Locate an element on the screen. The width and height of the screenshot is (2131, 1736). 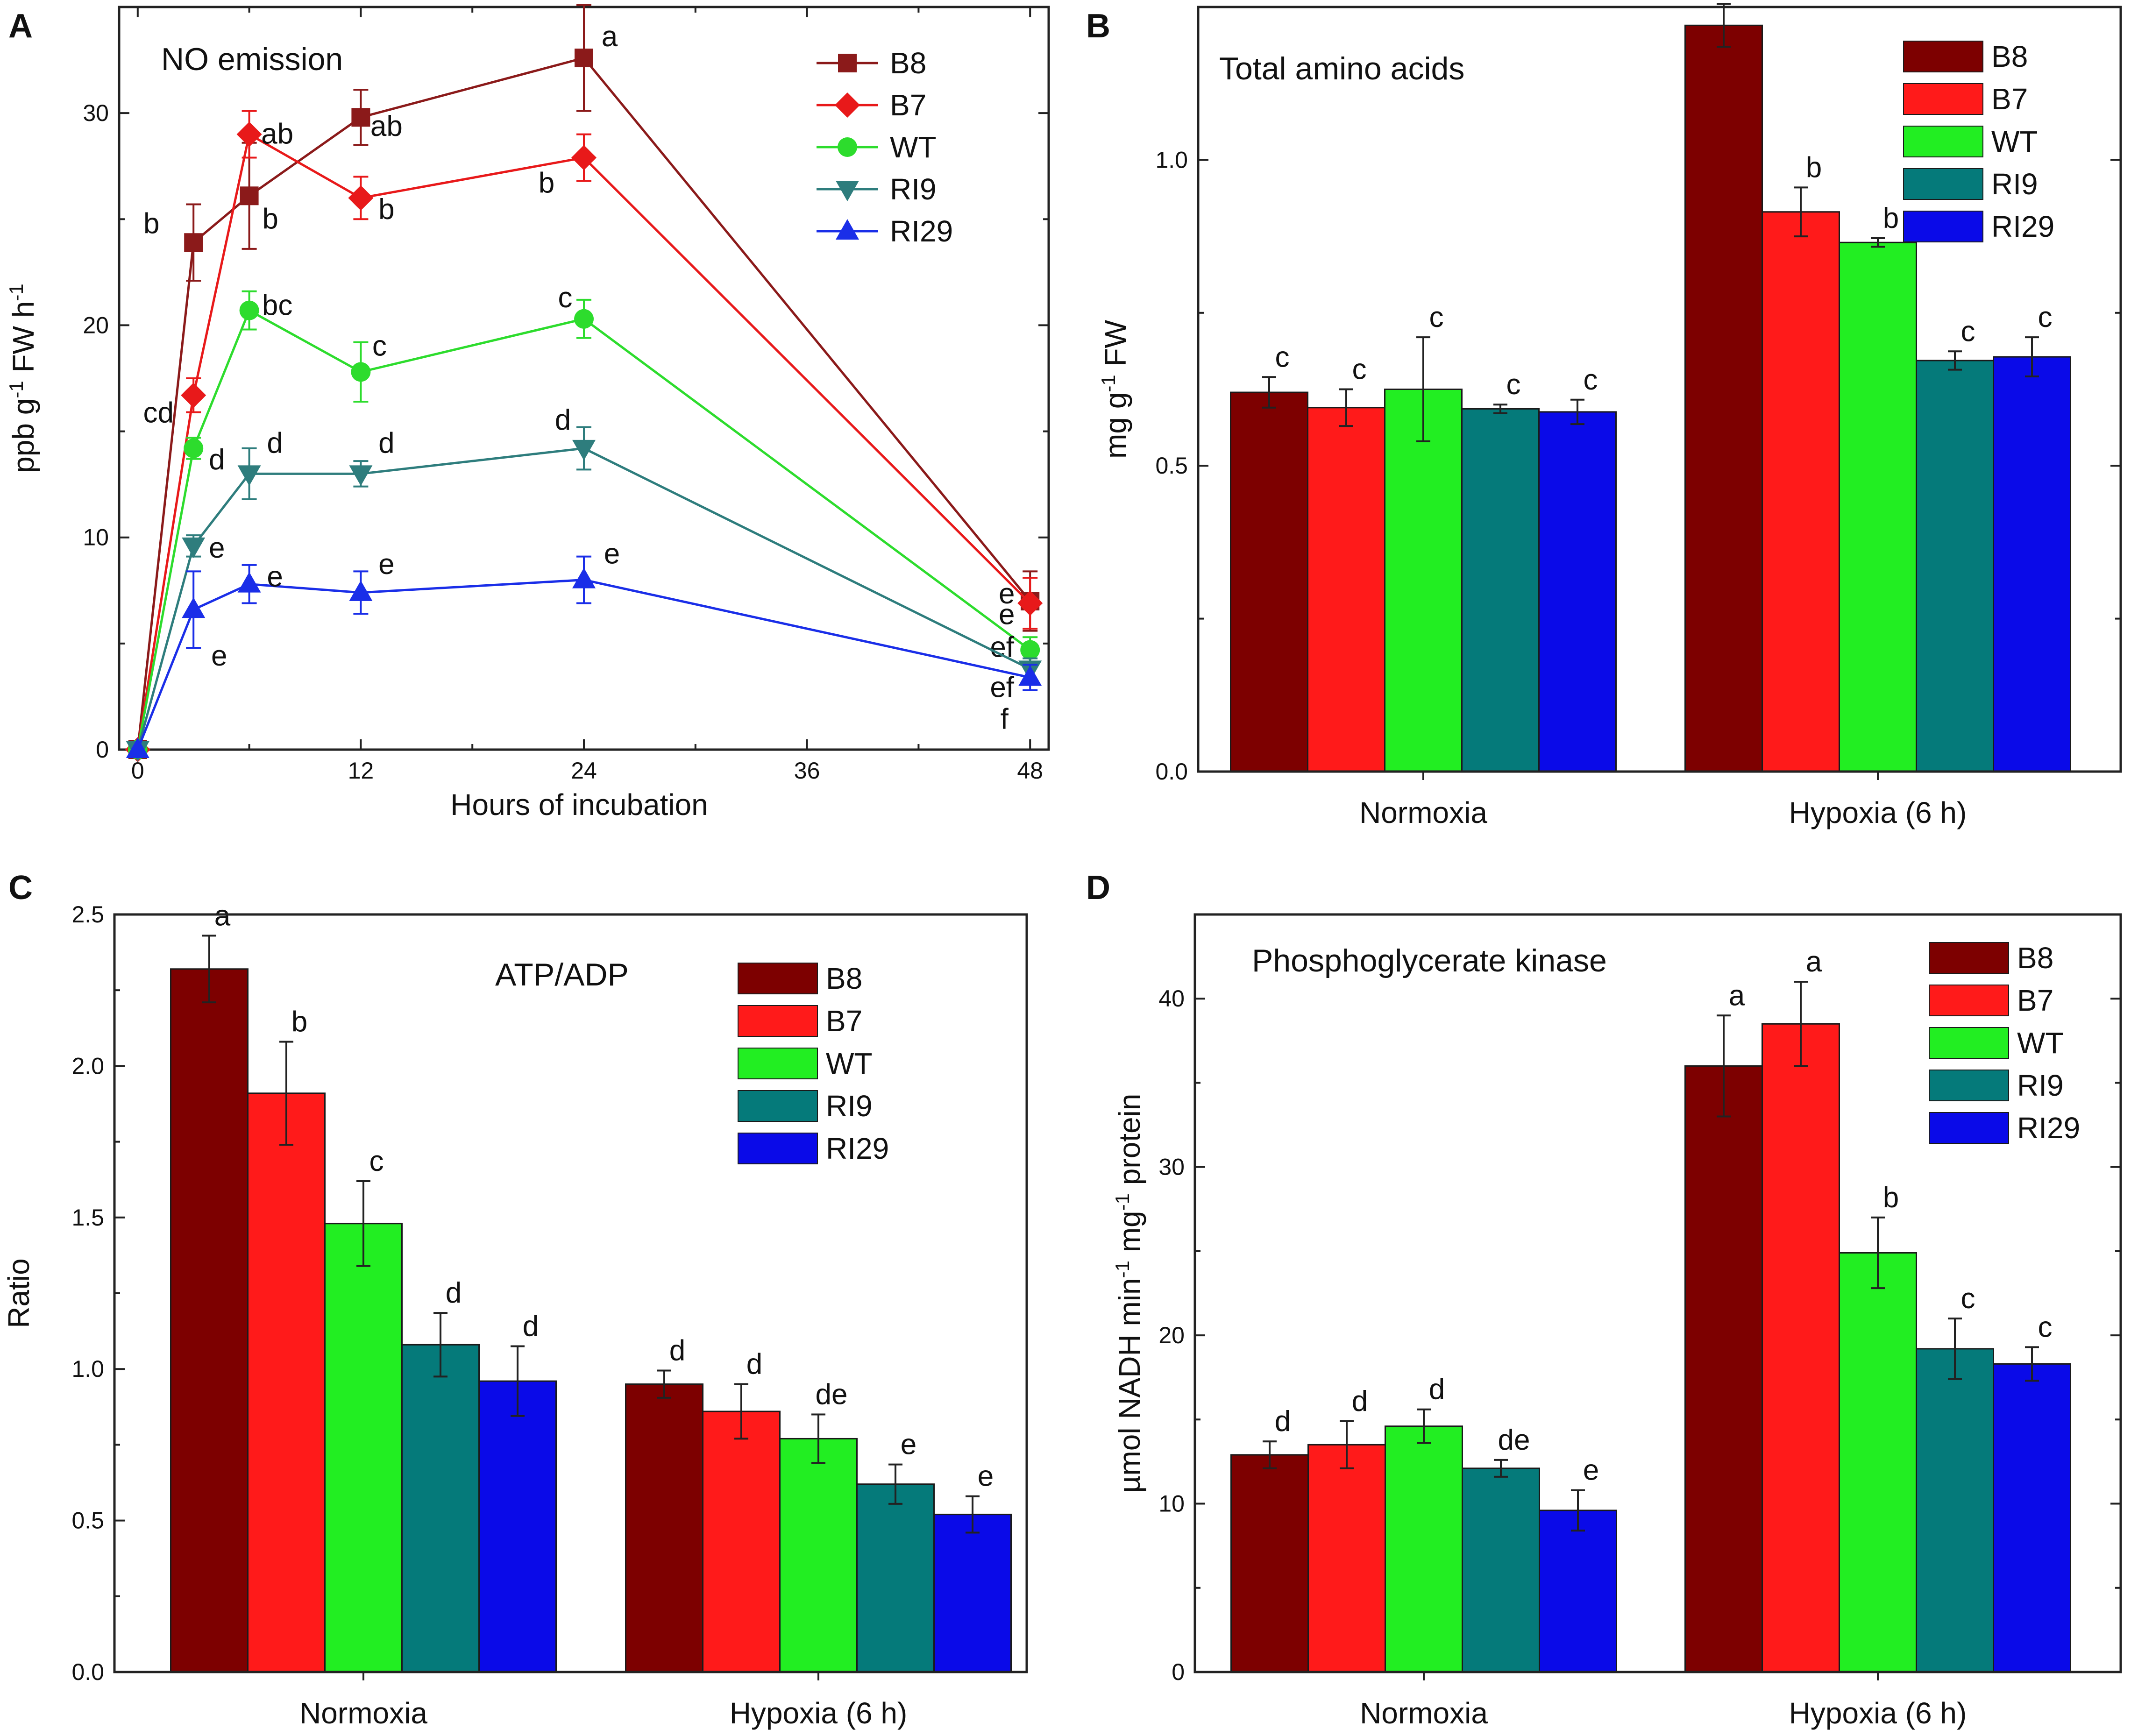
y-tick-label: 0.5 is located at coordinates (87, 1521).